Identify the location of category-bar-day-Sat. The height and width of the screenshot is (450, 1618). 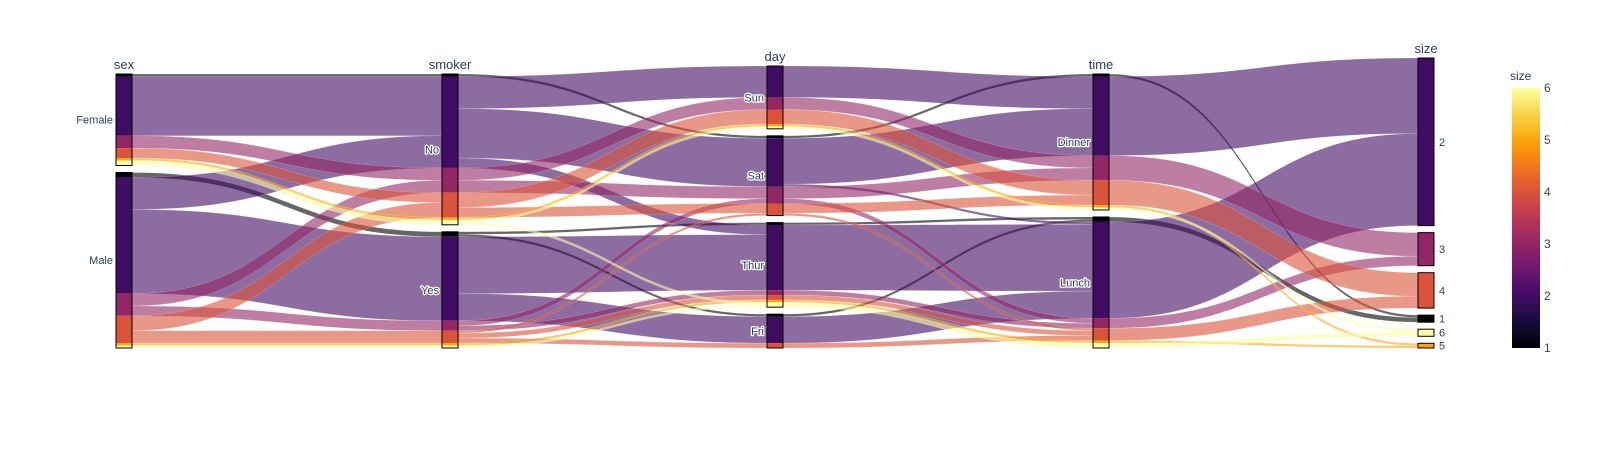
(775, 176).